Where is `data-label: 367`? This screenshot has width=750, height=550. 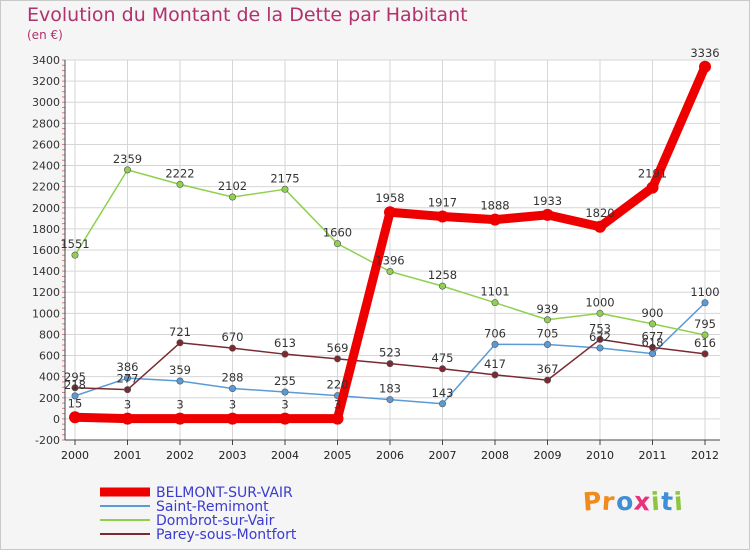
data-label: 367 is located at coordinates (548, 369).